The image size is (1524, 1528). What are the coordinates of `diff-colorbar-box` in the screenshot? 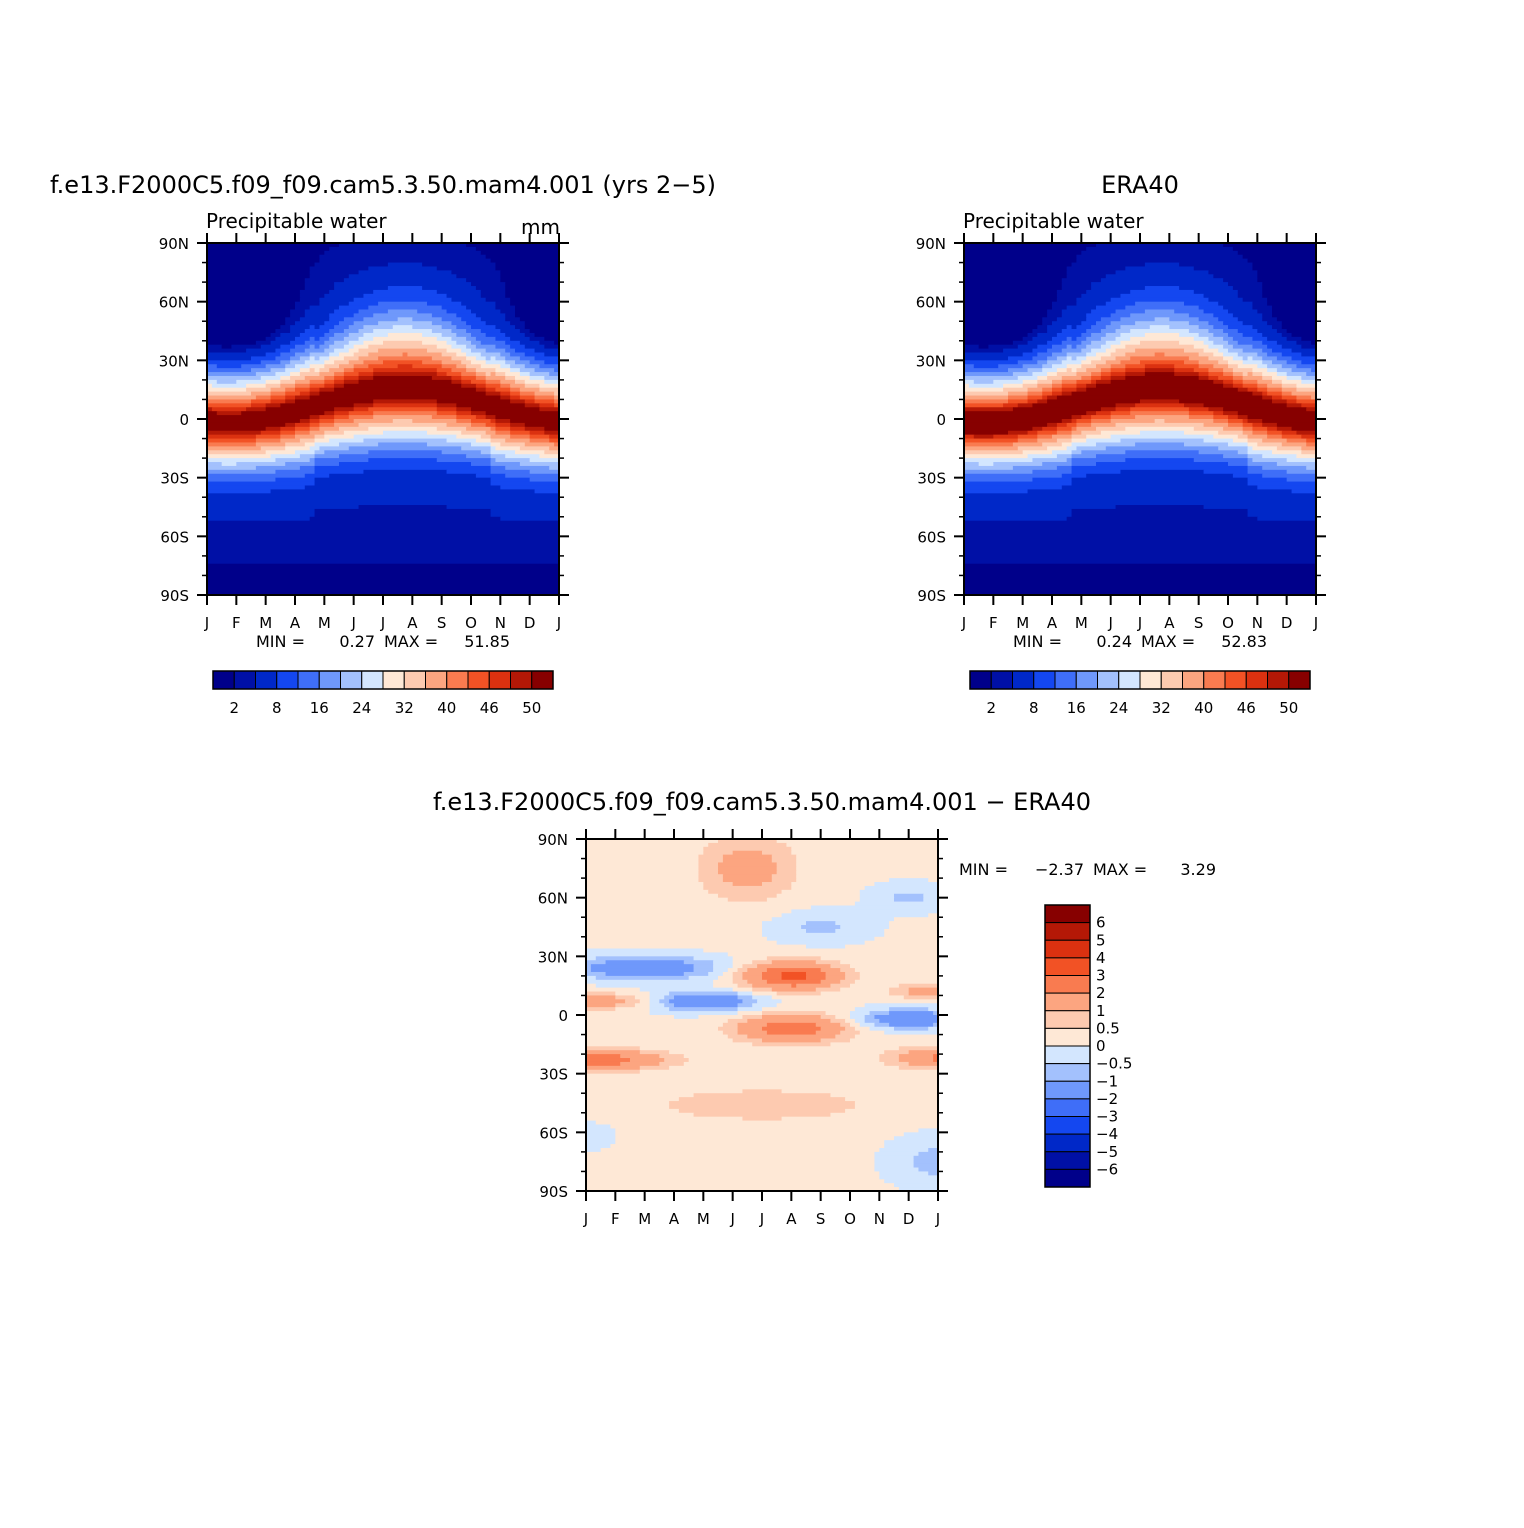 It's located at (1067, 1178).